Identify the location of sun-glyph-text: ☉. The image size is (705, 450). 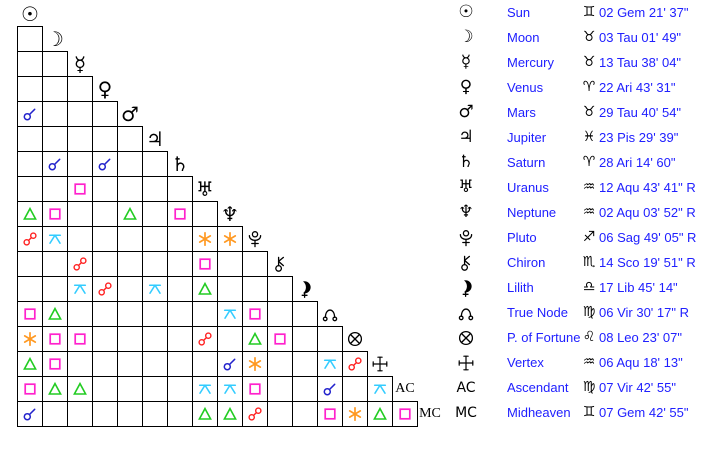
(466, 12).